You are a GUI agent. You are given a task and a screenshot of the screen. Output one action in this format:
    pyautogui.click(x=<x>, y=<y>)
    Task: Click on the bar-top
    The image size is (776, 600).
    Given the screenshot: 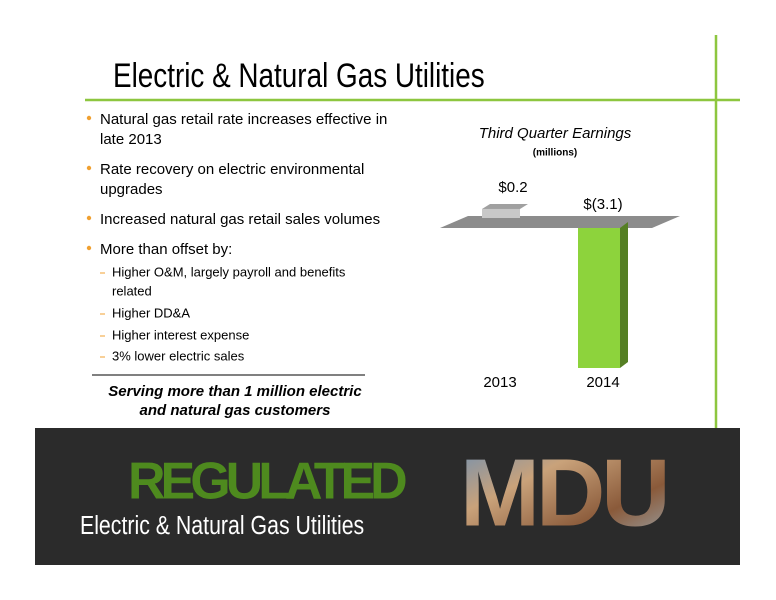 What is the action you would take?
    pyautogui.click(x=505, y=206)
    